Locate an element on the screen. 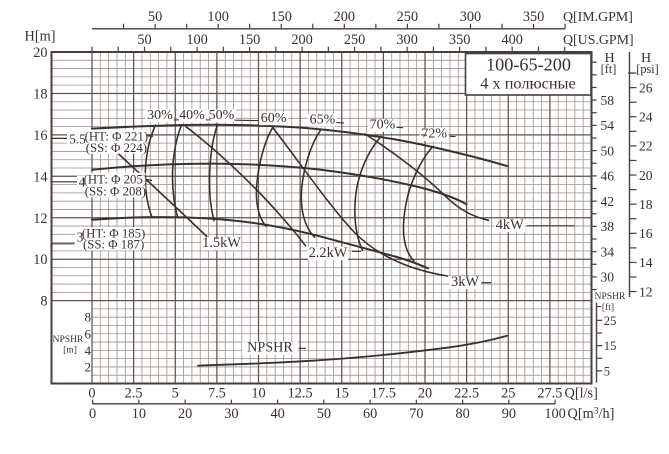 The image size is (669, 454). svg-text: 1.5kW is located at coordinates (221, 243).